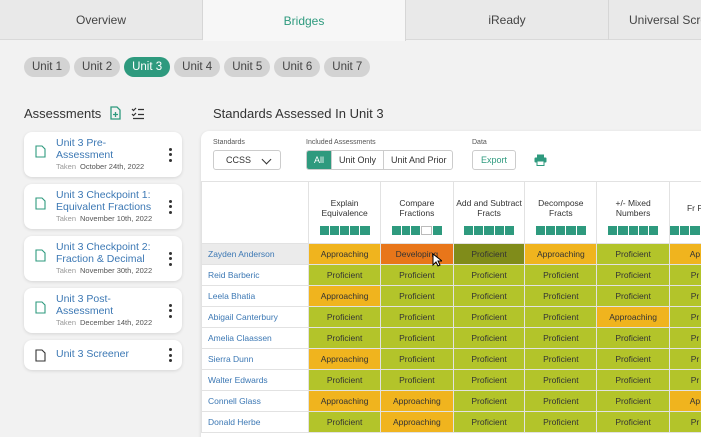 The height and width of the screenshot is (437, 701). I want to click on tab-universal-screener: Universal Screen, so click(665, 20).